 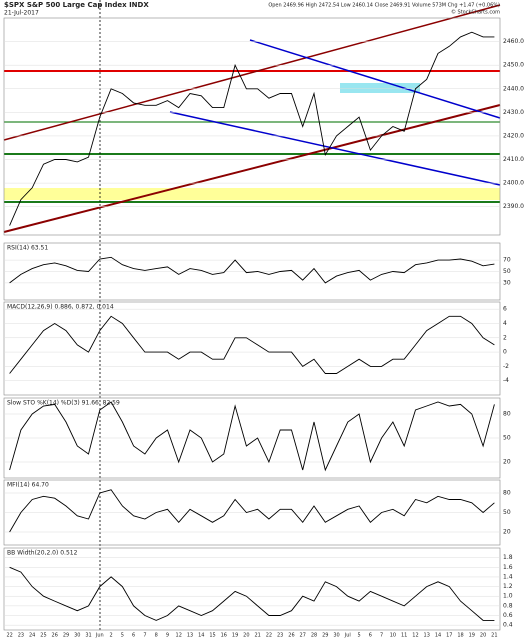 I want to click on y-tick-label: 2, so click(x=505, y=337).